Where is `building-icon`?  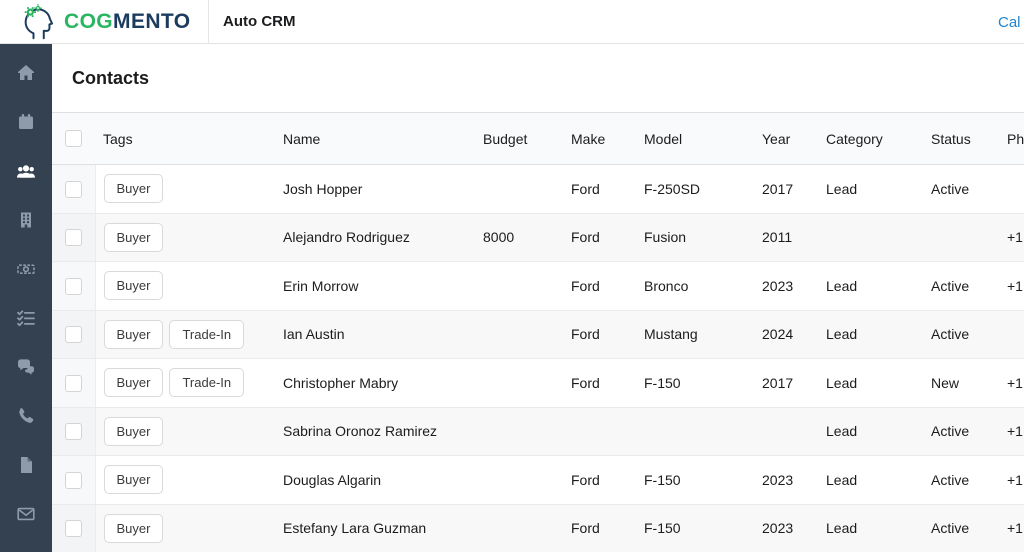 building-icon is located at coordinates (26, 219).